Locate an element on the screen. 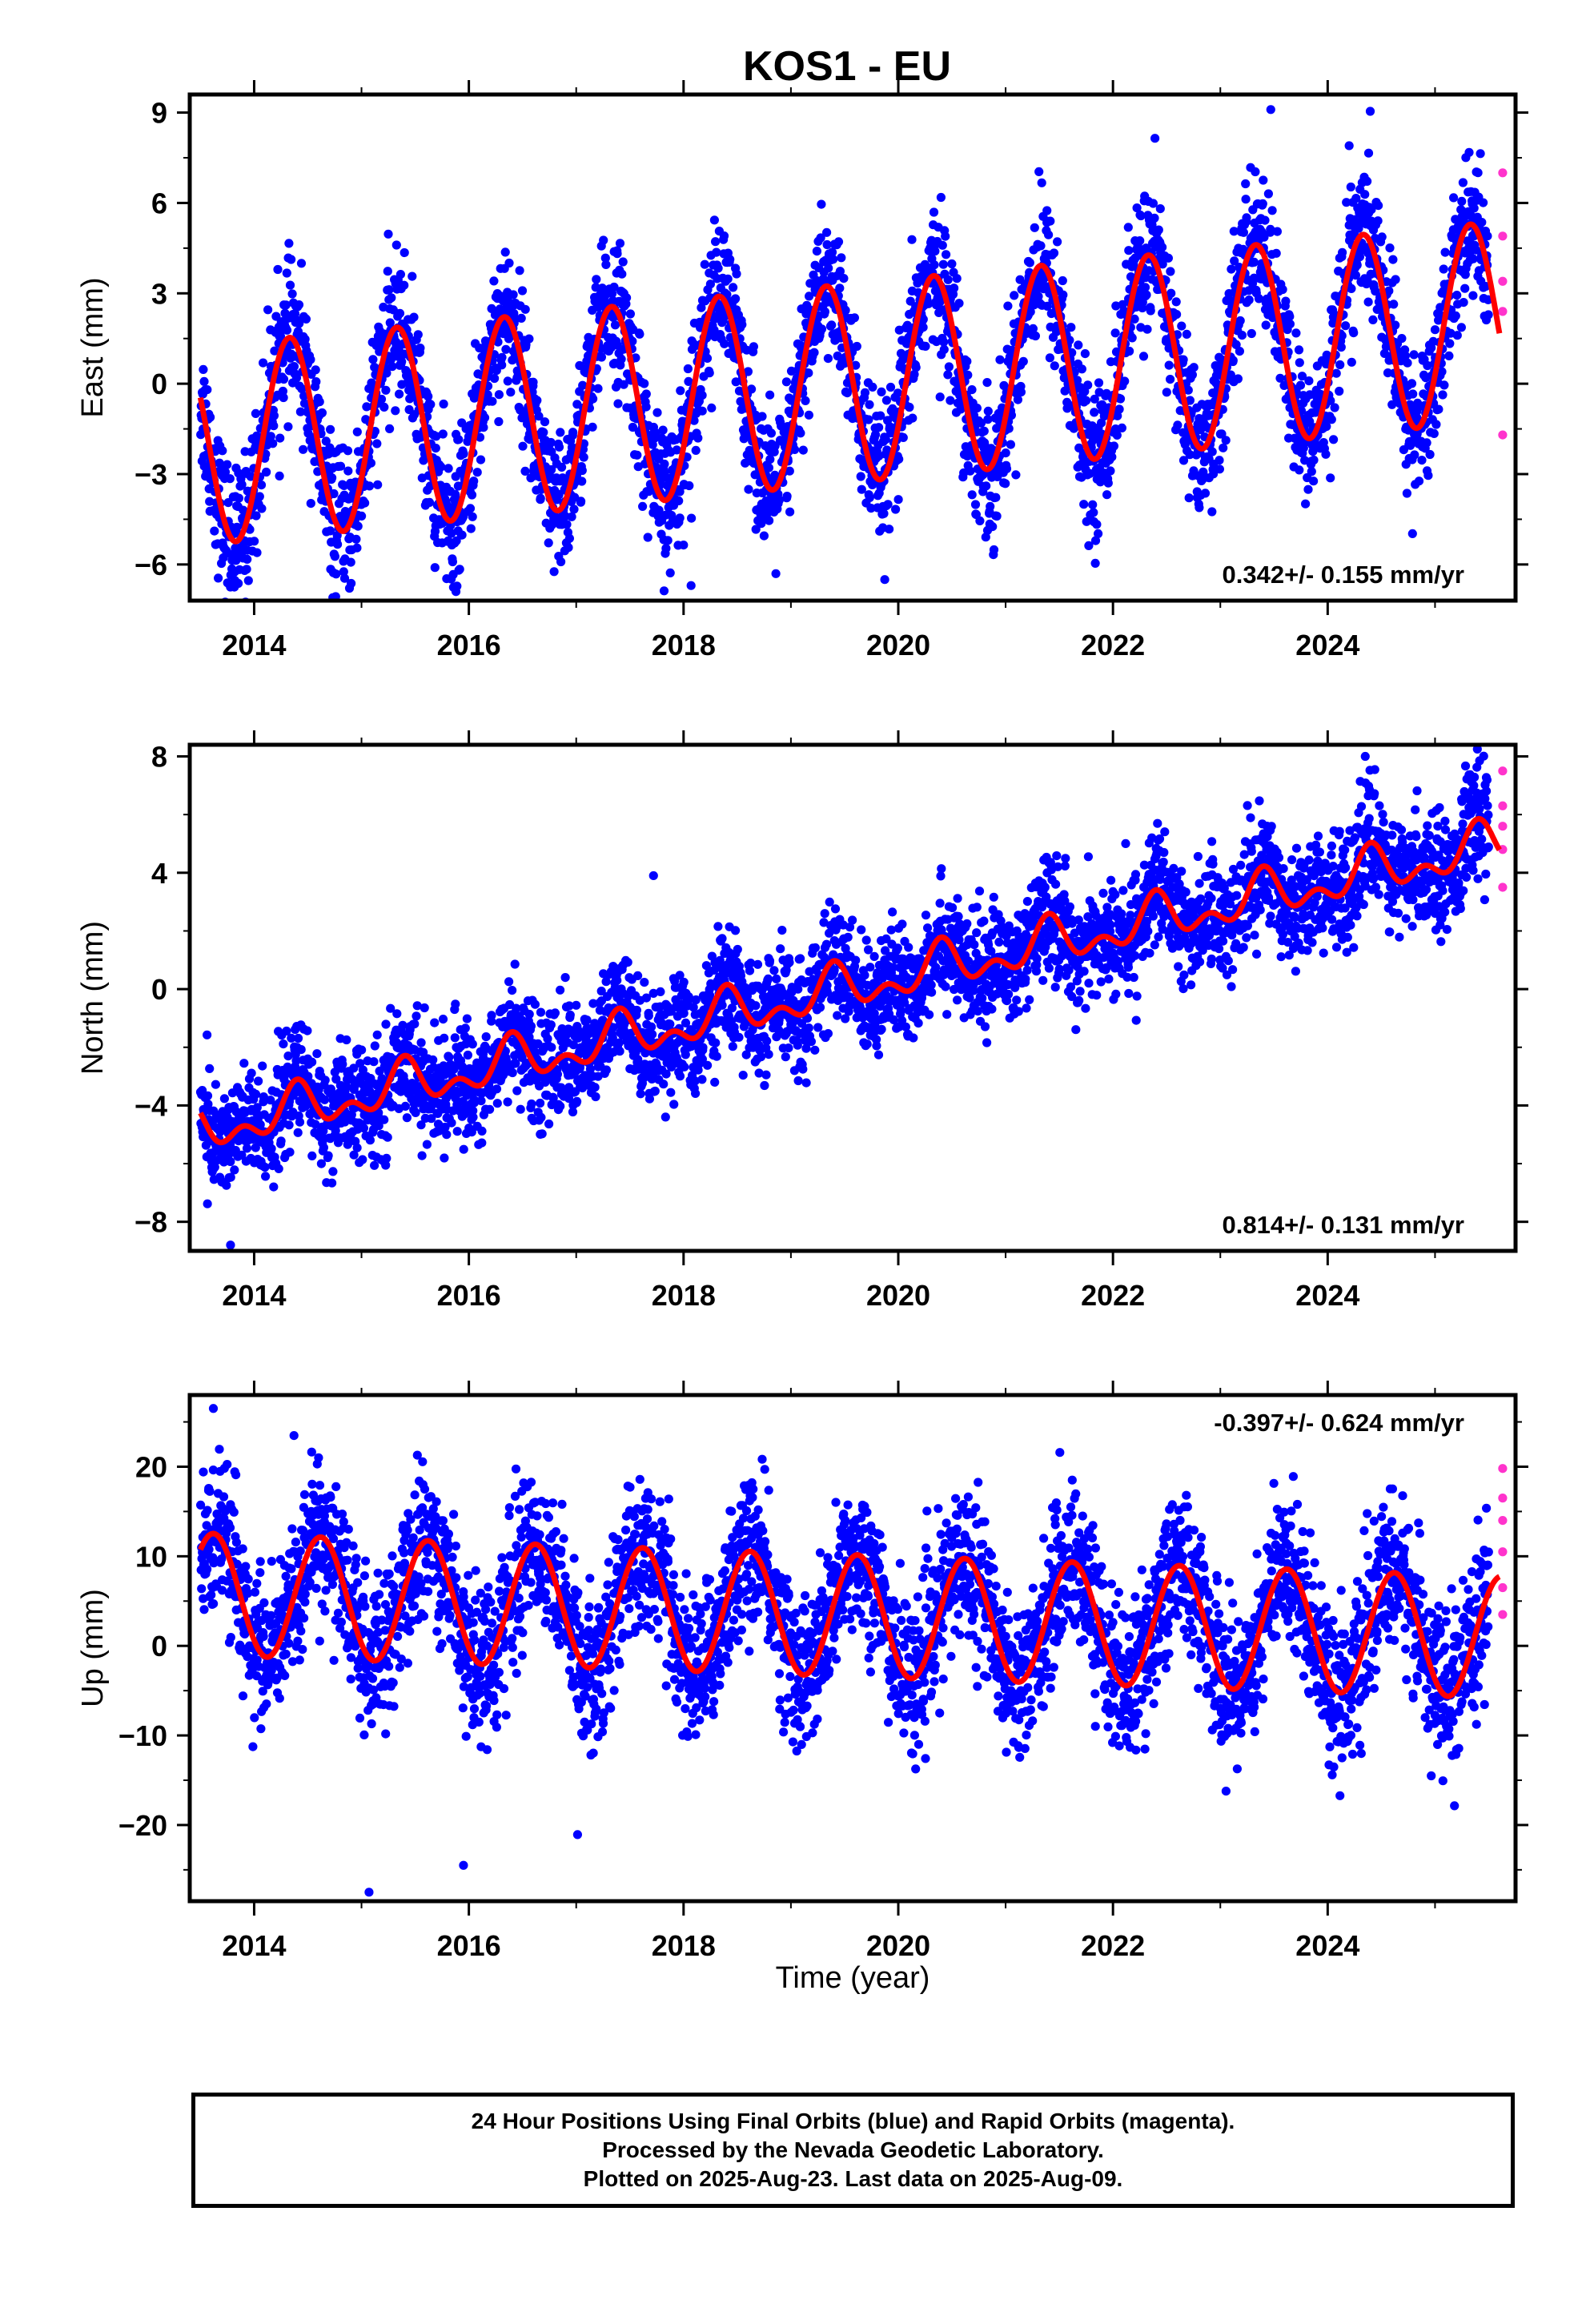 Image resolution: width=1582 pixels, height=2324 pixels. chart-title: KOS1 - EU is located at coordinates (847, 66).